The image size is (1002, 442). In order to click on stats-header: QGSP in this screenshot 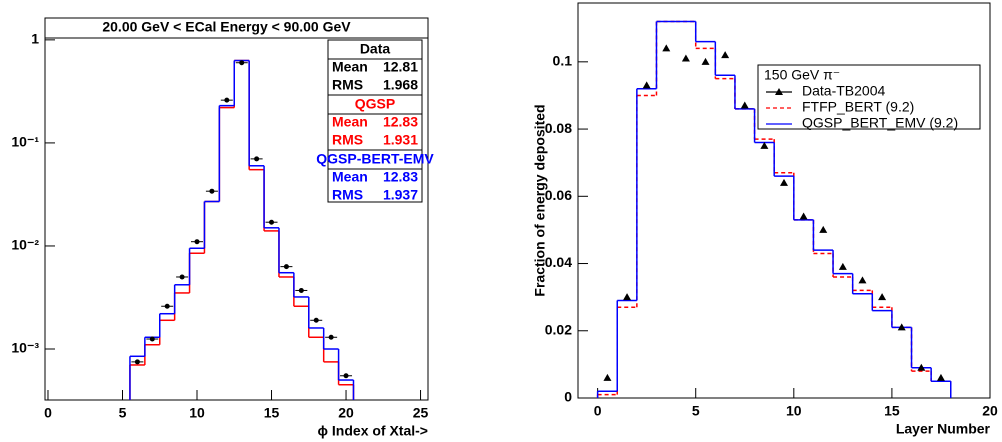, I will do `click(375, 104)`.